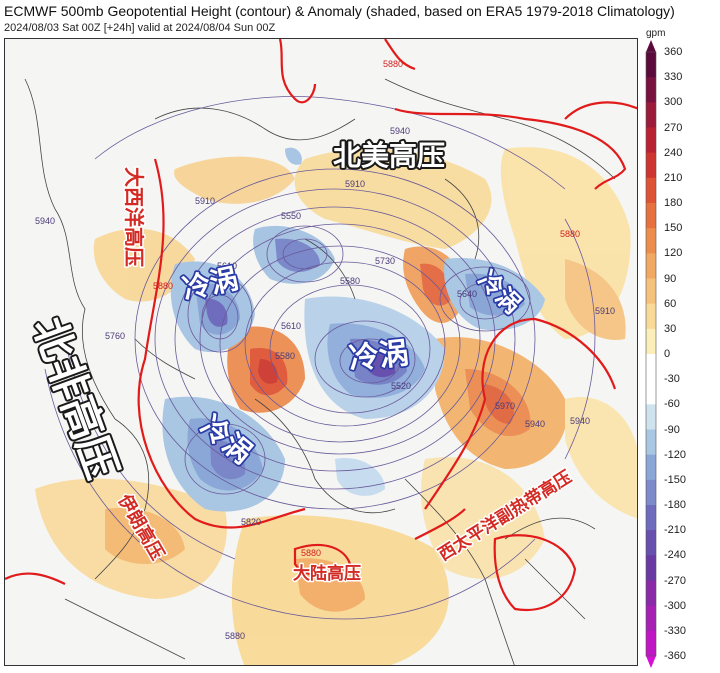 This screenshot has height=673, width=720. I want to click on north-america-high-label: 北美高压, so click(389, 155).